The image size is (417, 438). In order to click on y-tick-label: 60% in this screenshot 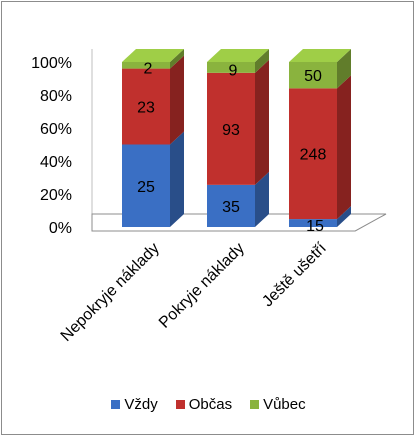, I will do `click(56, 129)`.